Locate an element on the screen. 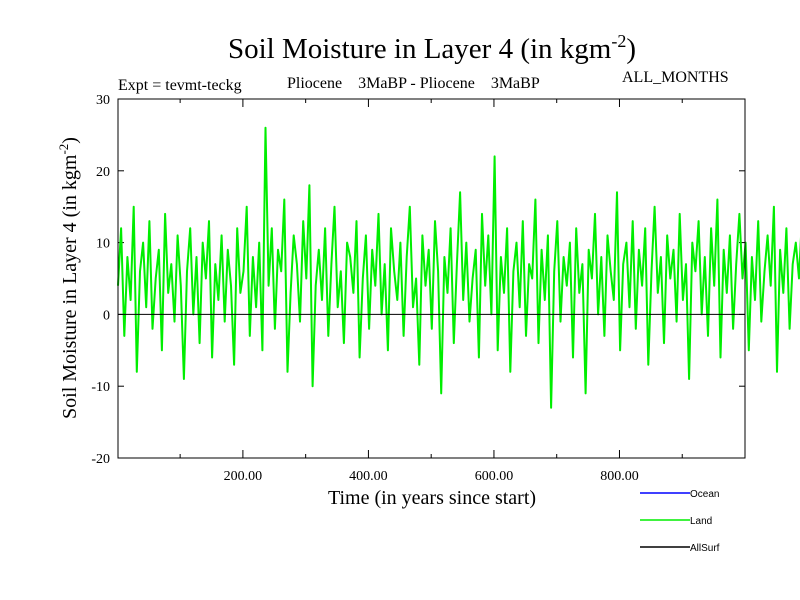 Image resolution: width=800 pixels, height=600 pixels. legend-label-allsurf: AllSurf is located at coordinates (705, 548).